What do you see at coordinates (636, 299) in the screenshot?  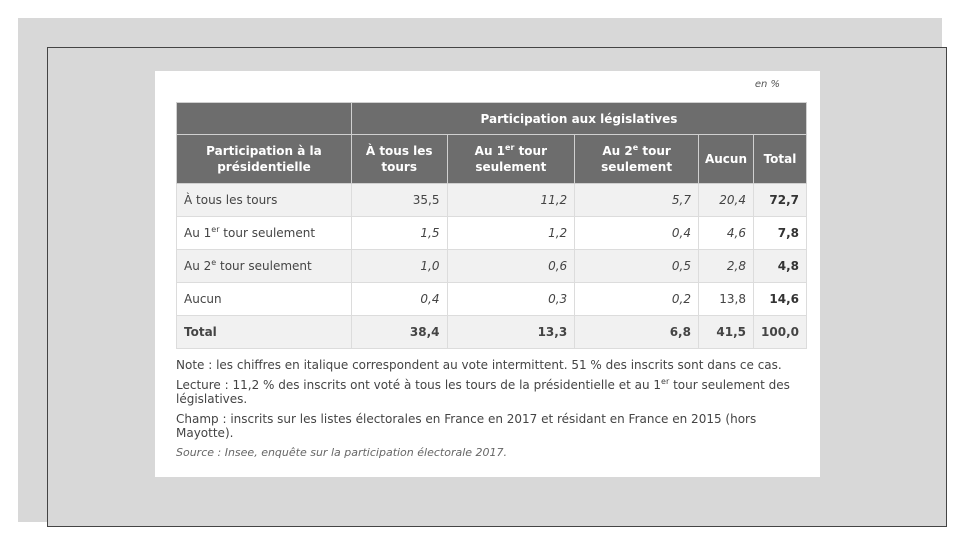 I see `cell-value: 0,2` at bounding box center [636, 299].